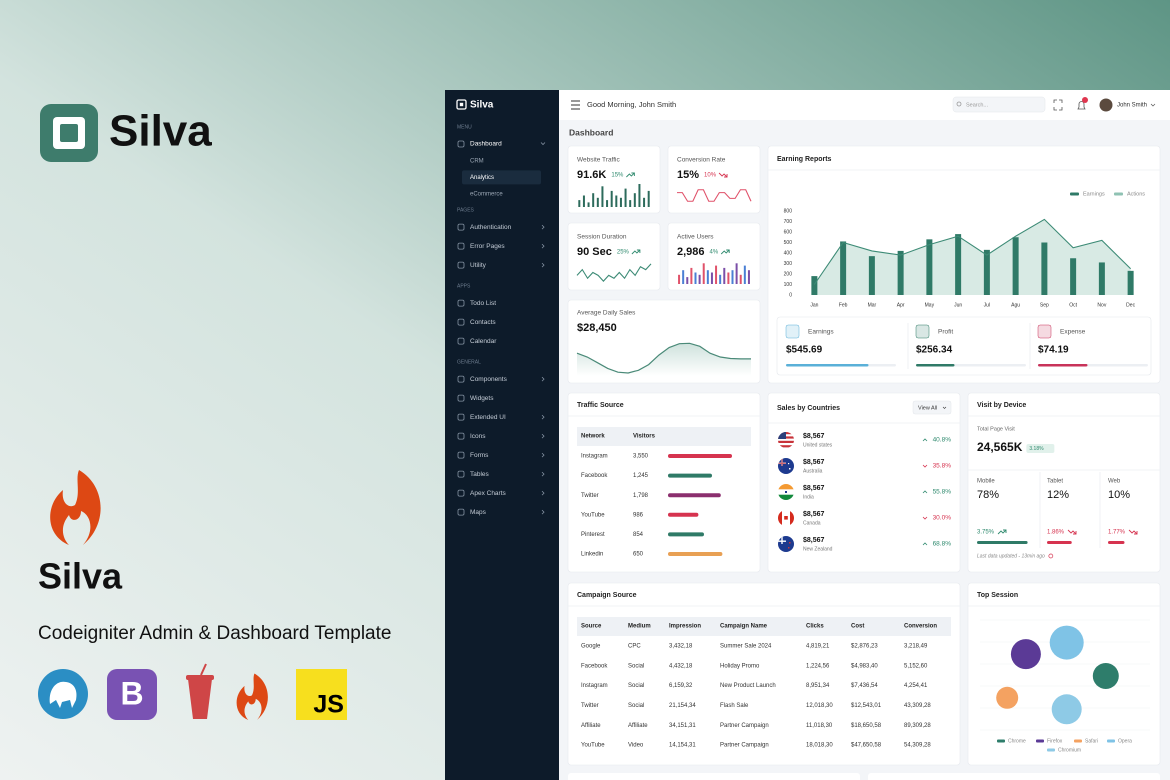  I want to click on spark-line, so click(614, 272).